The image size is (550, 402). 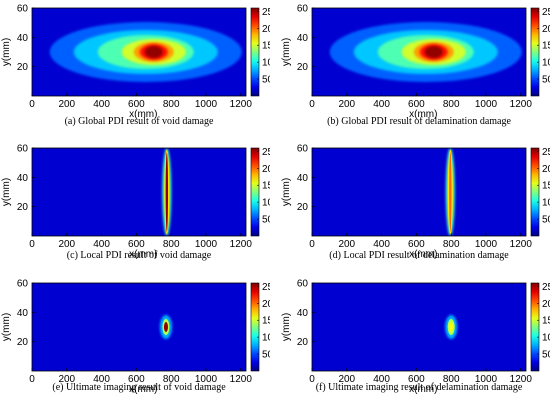 I want to click on panel-caption: (c) Local PDI result of void damage, so click(x=139, y=255).